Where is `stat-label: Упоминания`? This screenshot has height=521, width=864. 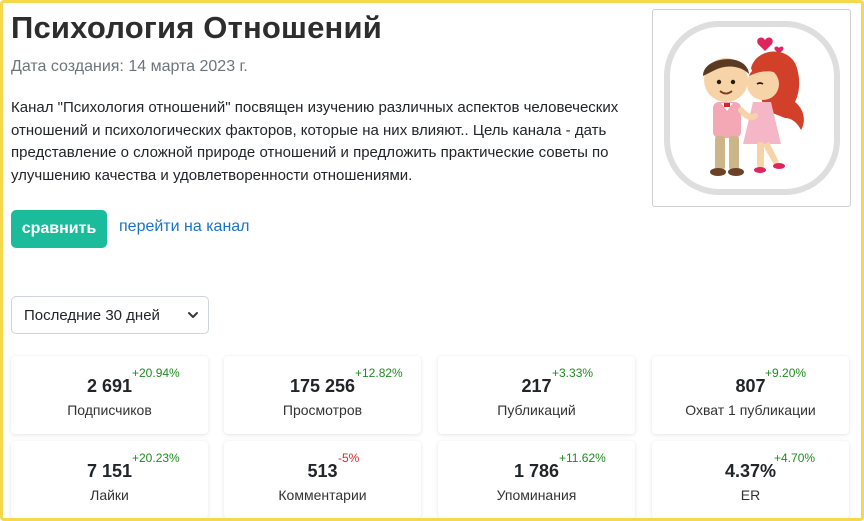
stat-label: Упоминания is located at coordinates (536, 495).